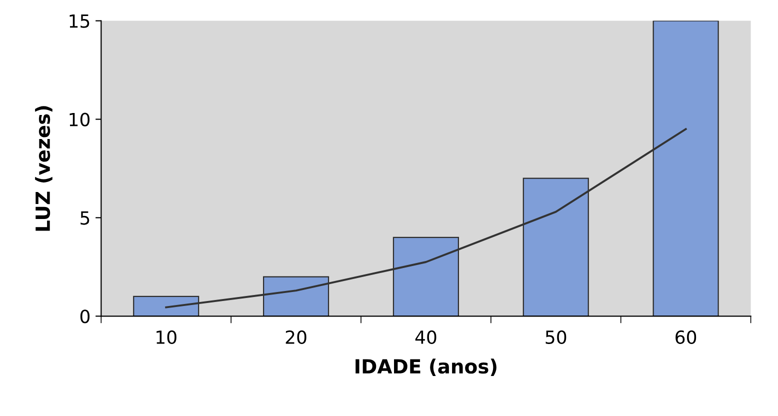 This screenshot has width=778, height=416. What do you see at coordinates (85, 218) in the screenshot?
I see `y-tick-label: 5` at bounding box center [85, 218].